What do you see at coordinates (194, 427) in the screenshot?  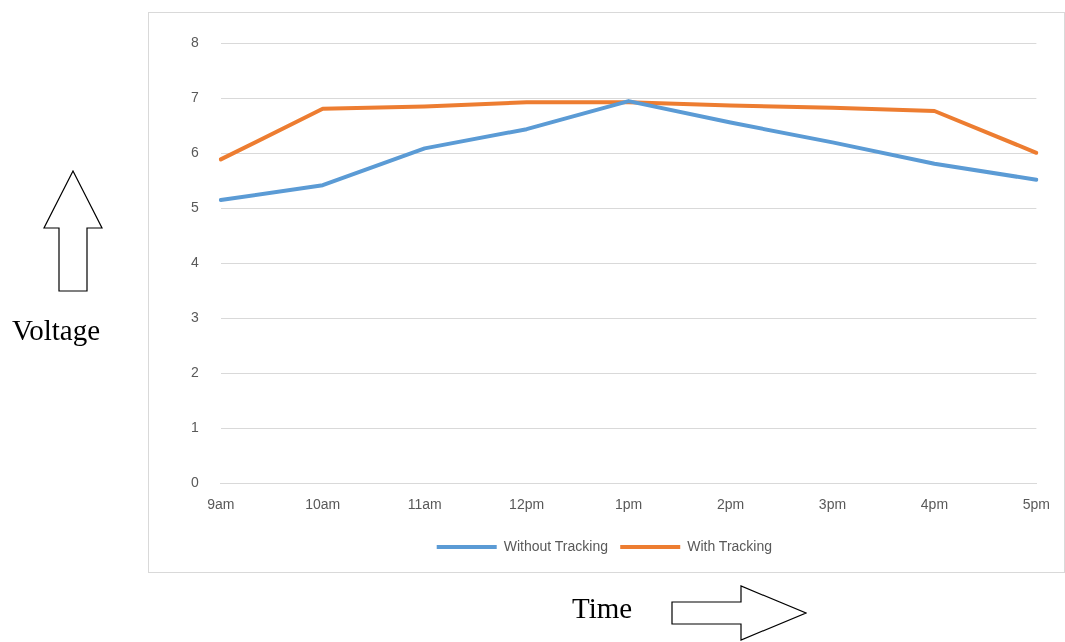 I see `y-tick-label: 1` at bounding box center [194, 427].